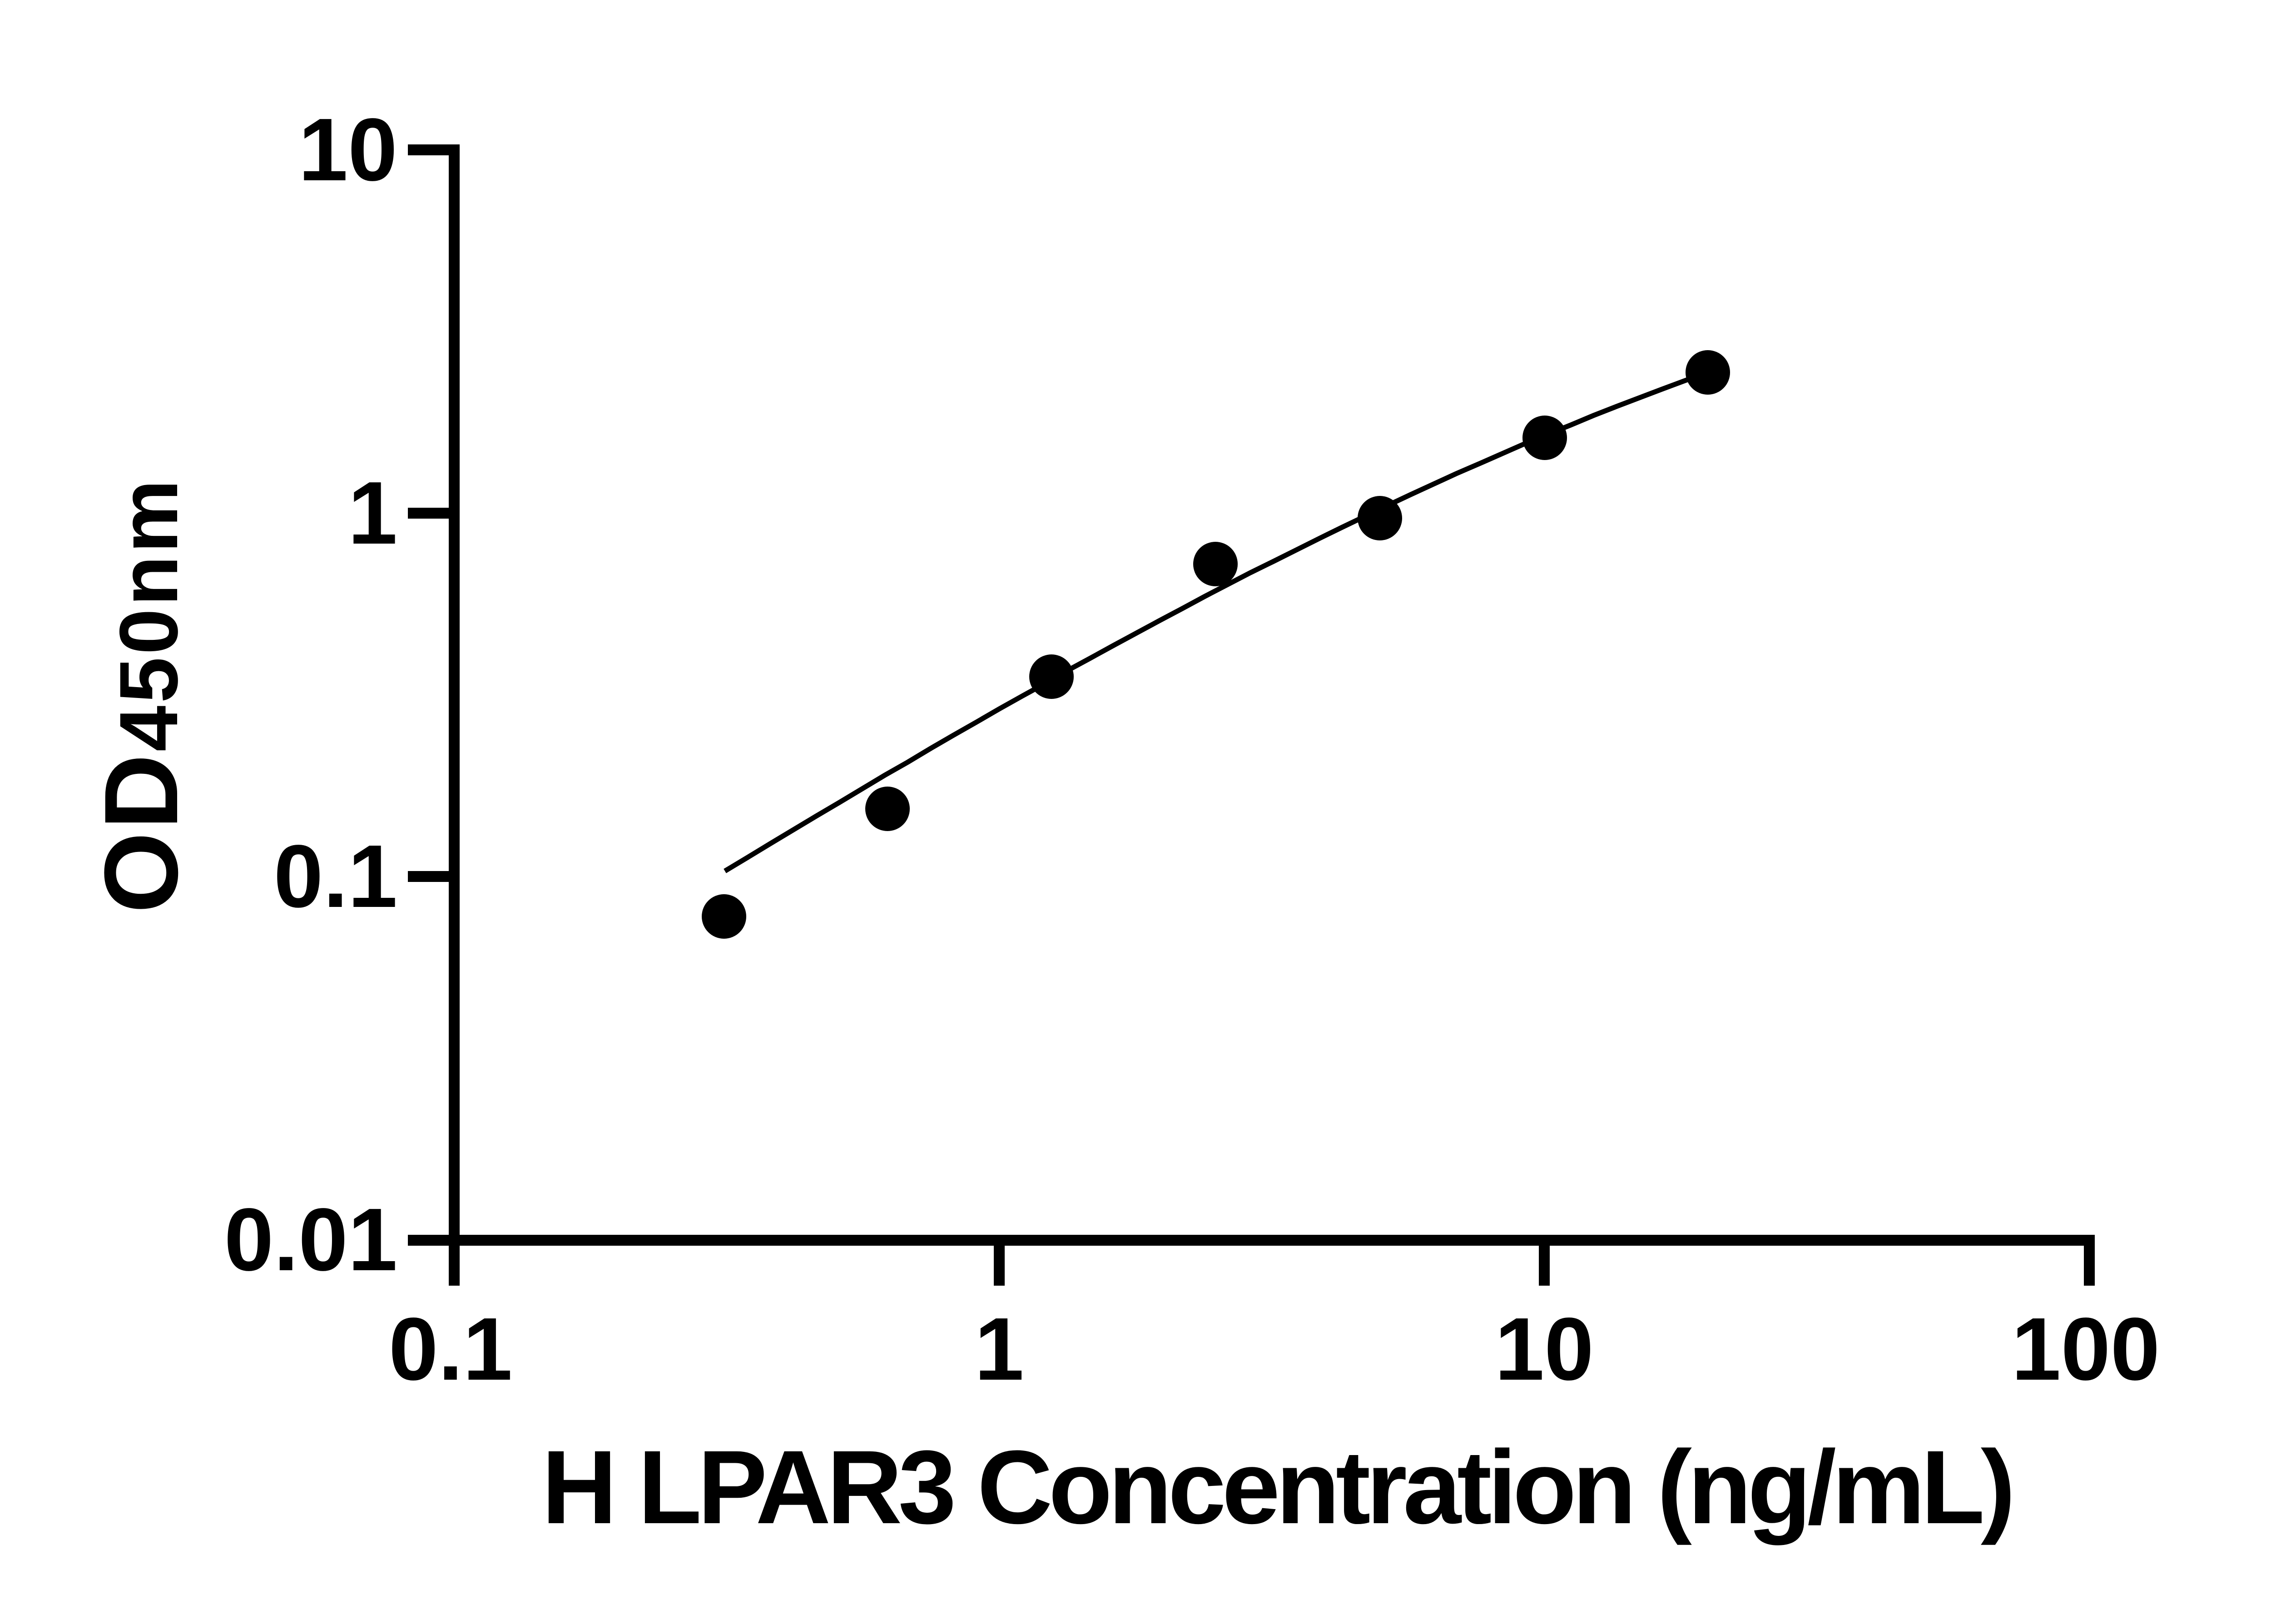 This screenshot has width=2271, height=1624. What do you see at coordinates (1279, 1487) in the screenshot?
I see `svg-text: H LPAR3 Concentration (ng/mL)` at bounding box center [1279, 1487].